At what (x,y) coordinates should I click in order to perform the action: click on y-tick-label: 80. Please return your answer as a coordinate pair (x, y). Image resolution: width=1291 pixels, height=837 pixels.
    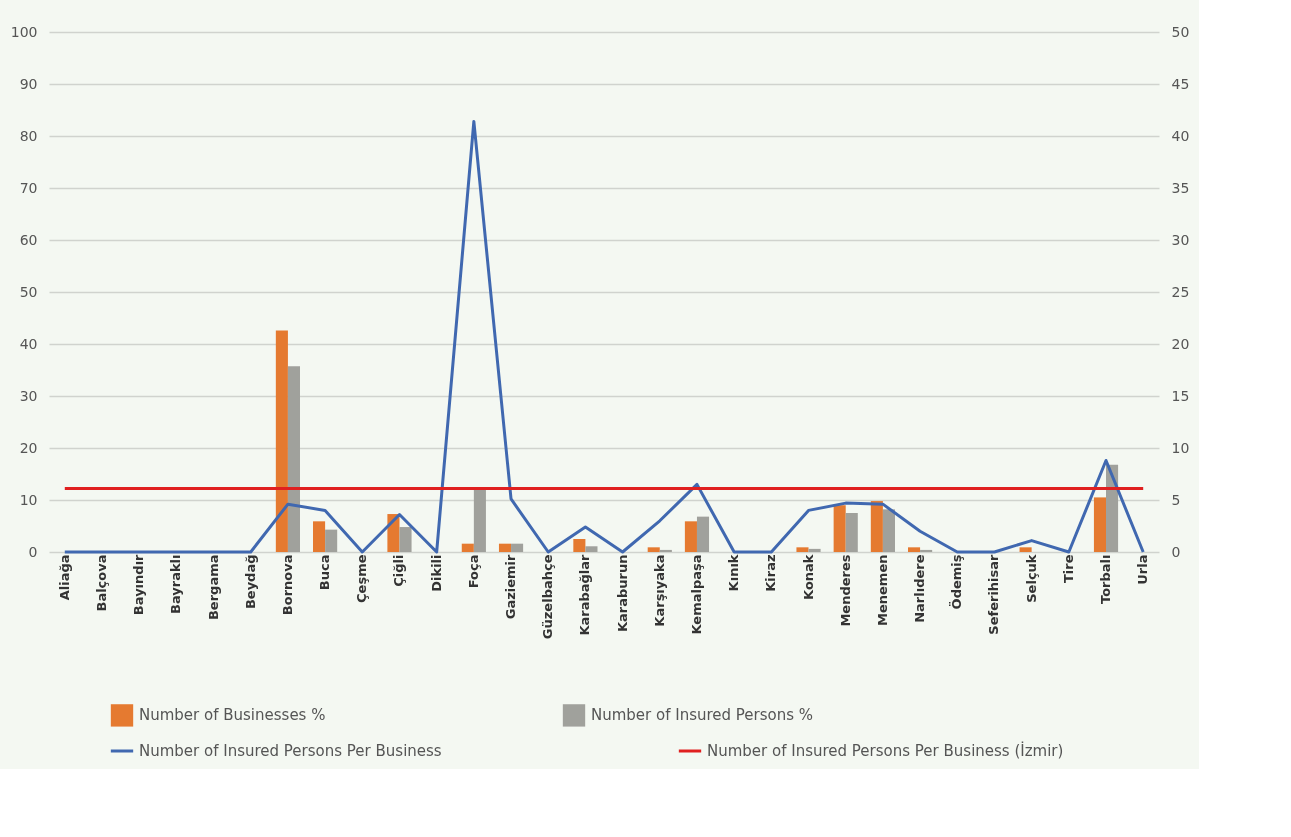
    Looking at the image, I should click on (28, 135).